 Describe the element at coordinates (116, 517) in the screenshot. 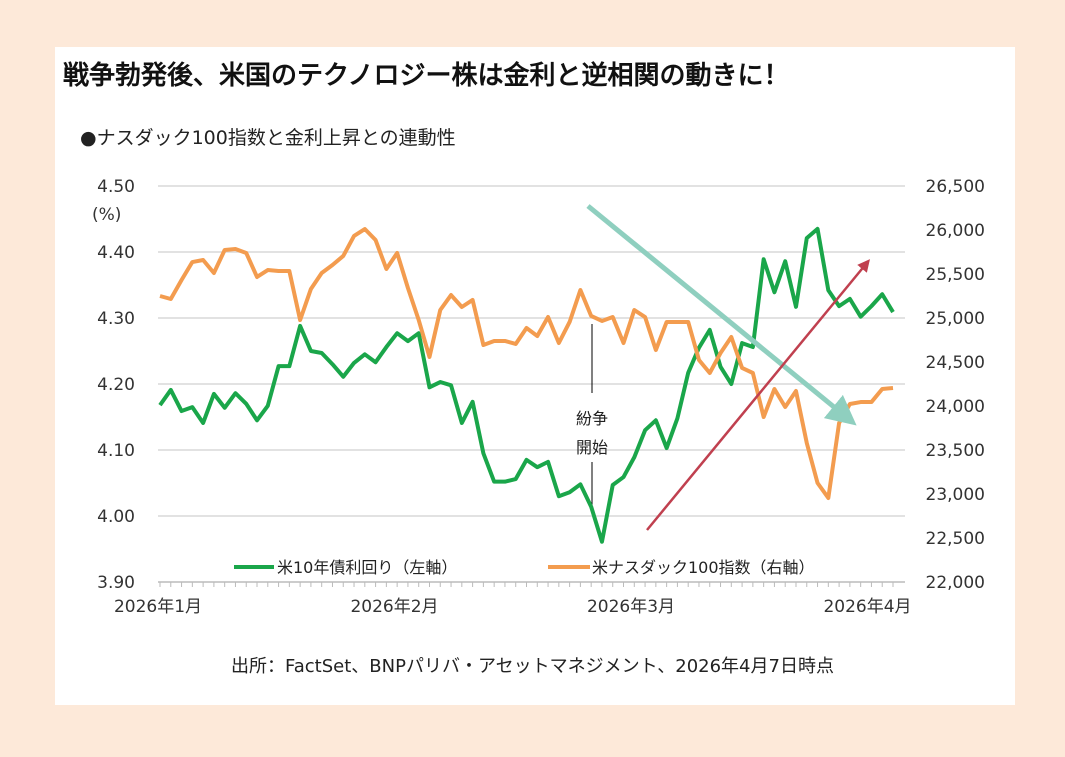

I see `y-left-tick-label: 4.00` at that location.